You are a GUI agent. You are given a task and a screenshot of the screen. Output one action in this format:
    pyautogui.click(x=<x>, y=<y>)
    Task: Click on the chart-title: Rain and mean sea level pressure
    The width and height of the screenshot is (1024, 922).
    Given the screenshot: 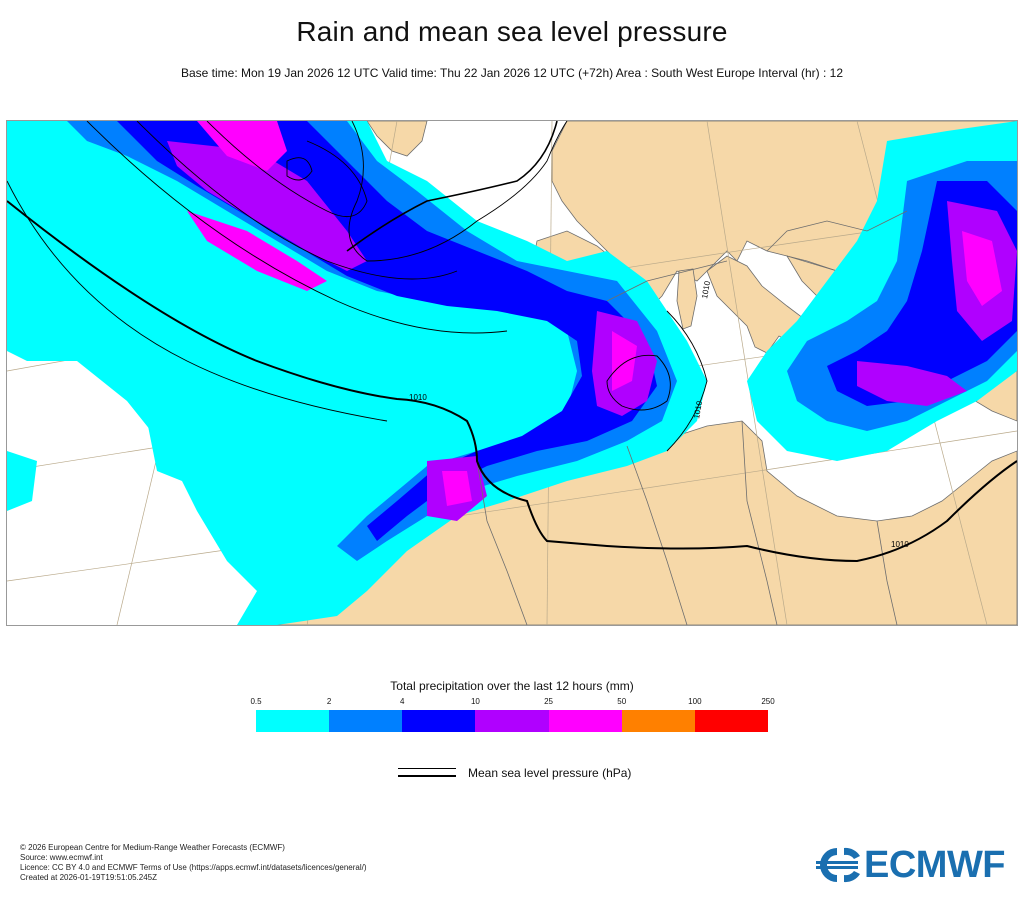 What is the action you would take?
    pyautogui.click(x=512, y=31)
    